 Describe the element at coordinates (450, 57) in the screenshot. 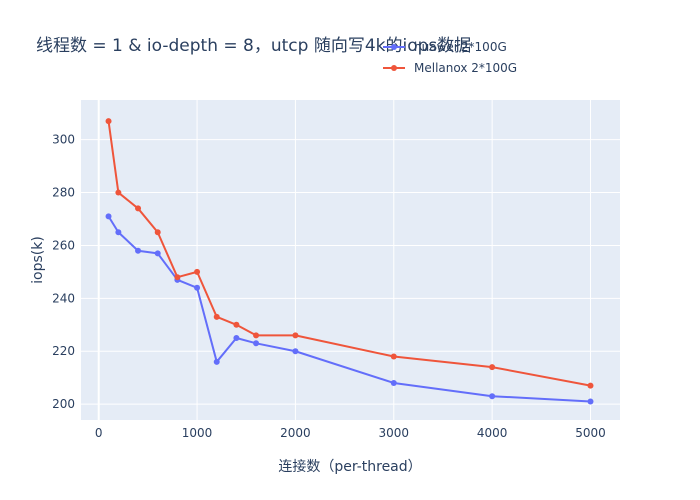

I see `legend: huawei 2*100G Mellanox 2*100G` at that location.